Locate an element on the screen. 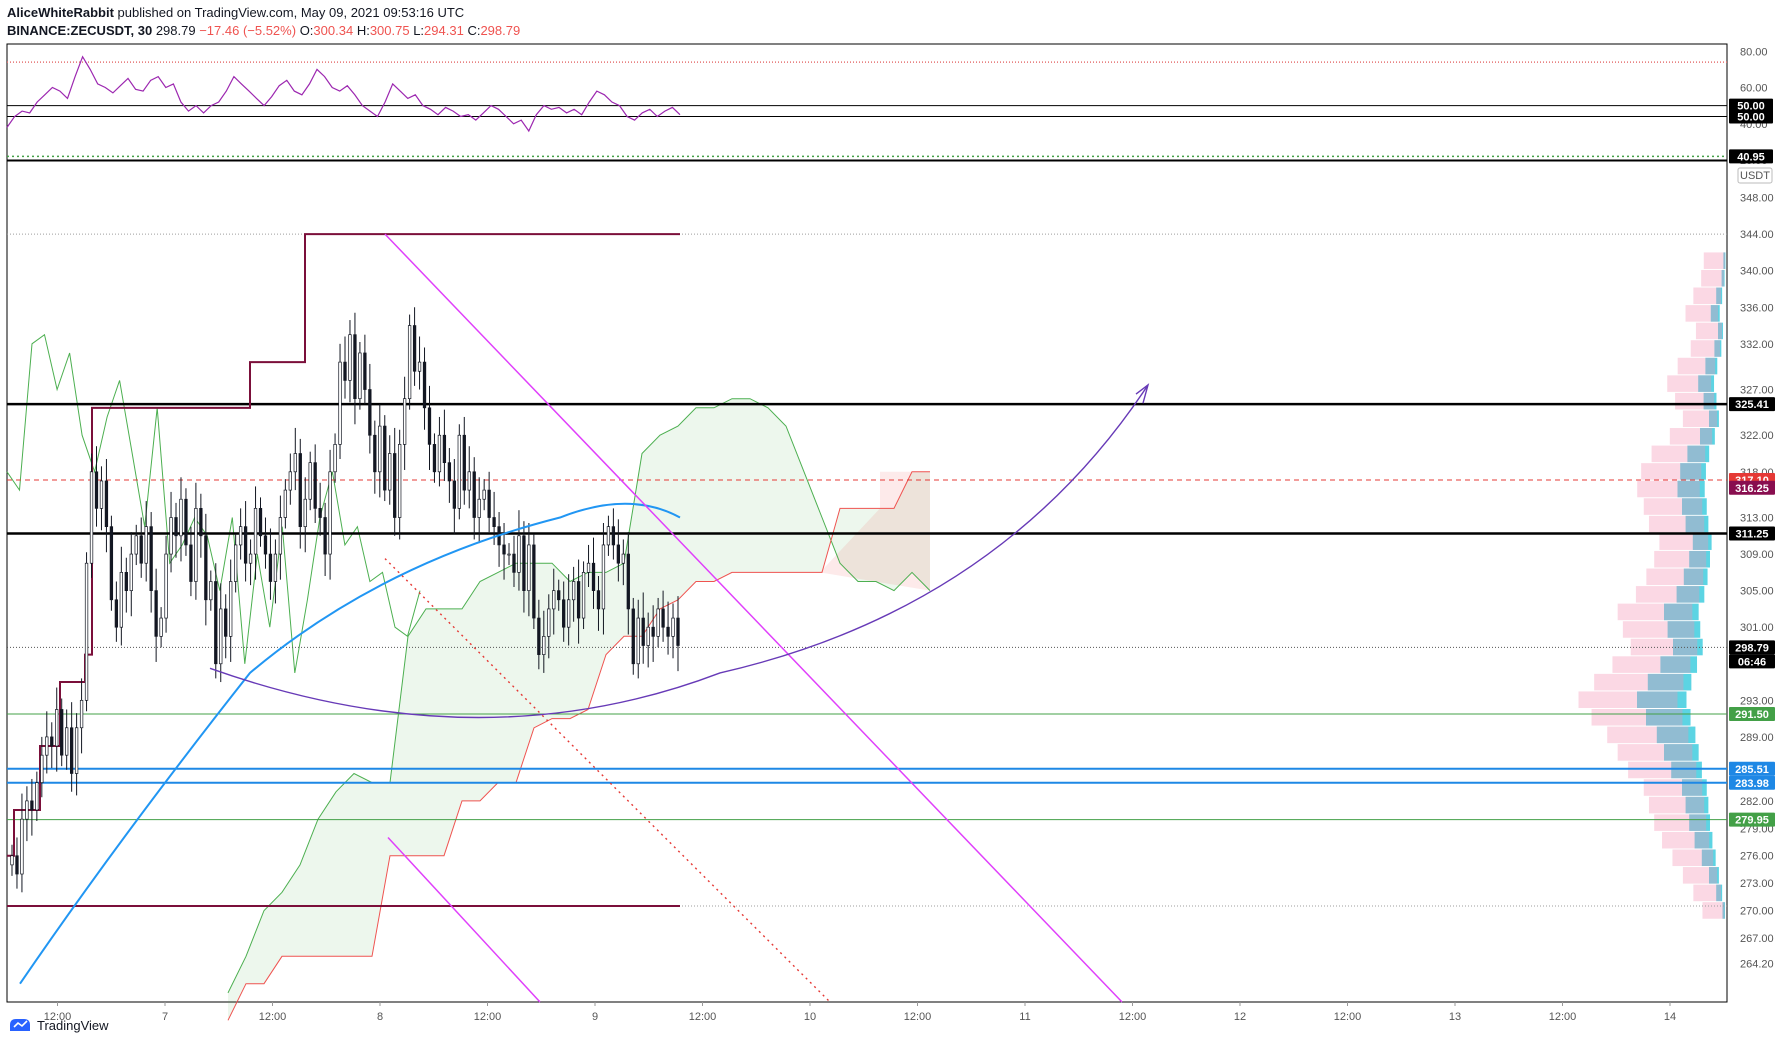 The width and height of the screenshot is (1787, 1037). price-tick-label: 289.00 is located at coordinates (1757, 738).